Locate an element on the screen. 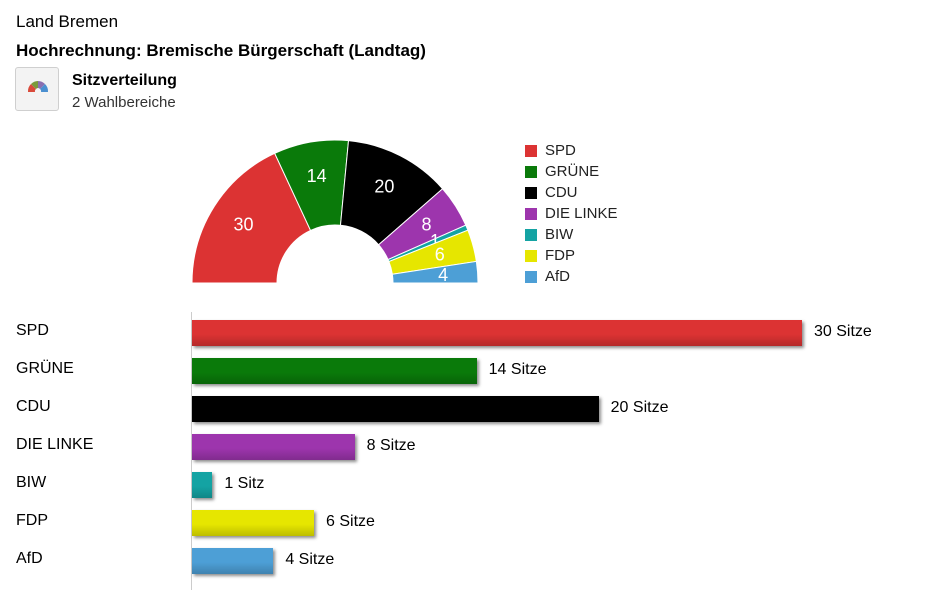 The image size is (935, 590). bar-value-label: 30 Sitze is located at coordinates (843, 331).